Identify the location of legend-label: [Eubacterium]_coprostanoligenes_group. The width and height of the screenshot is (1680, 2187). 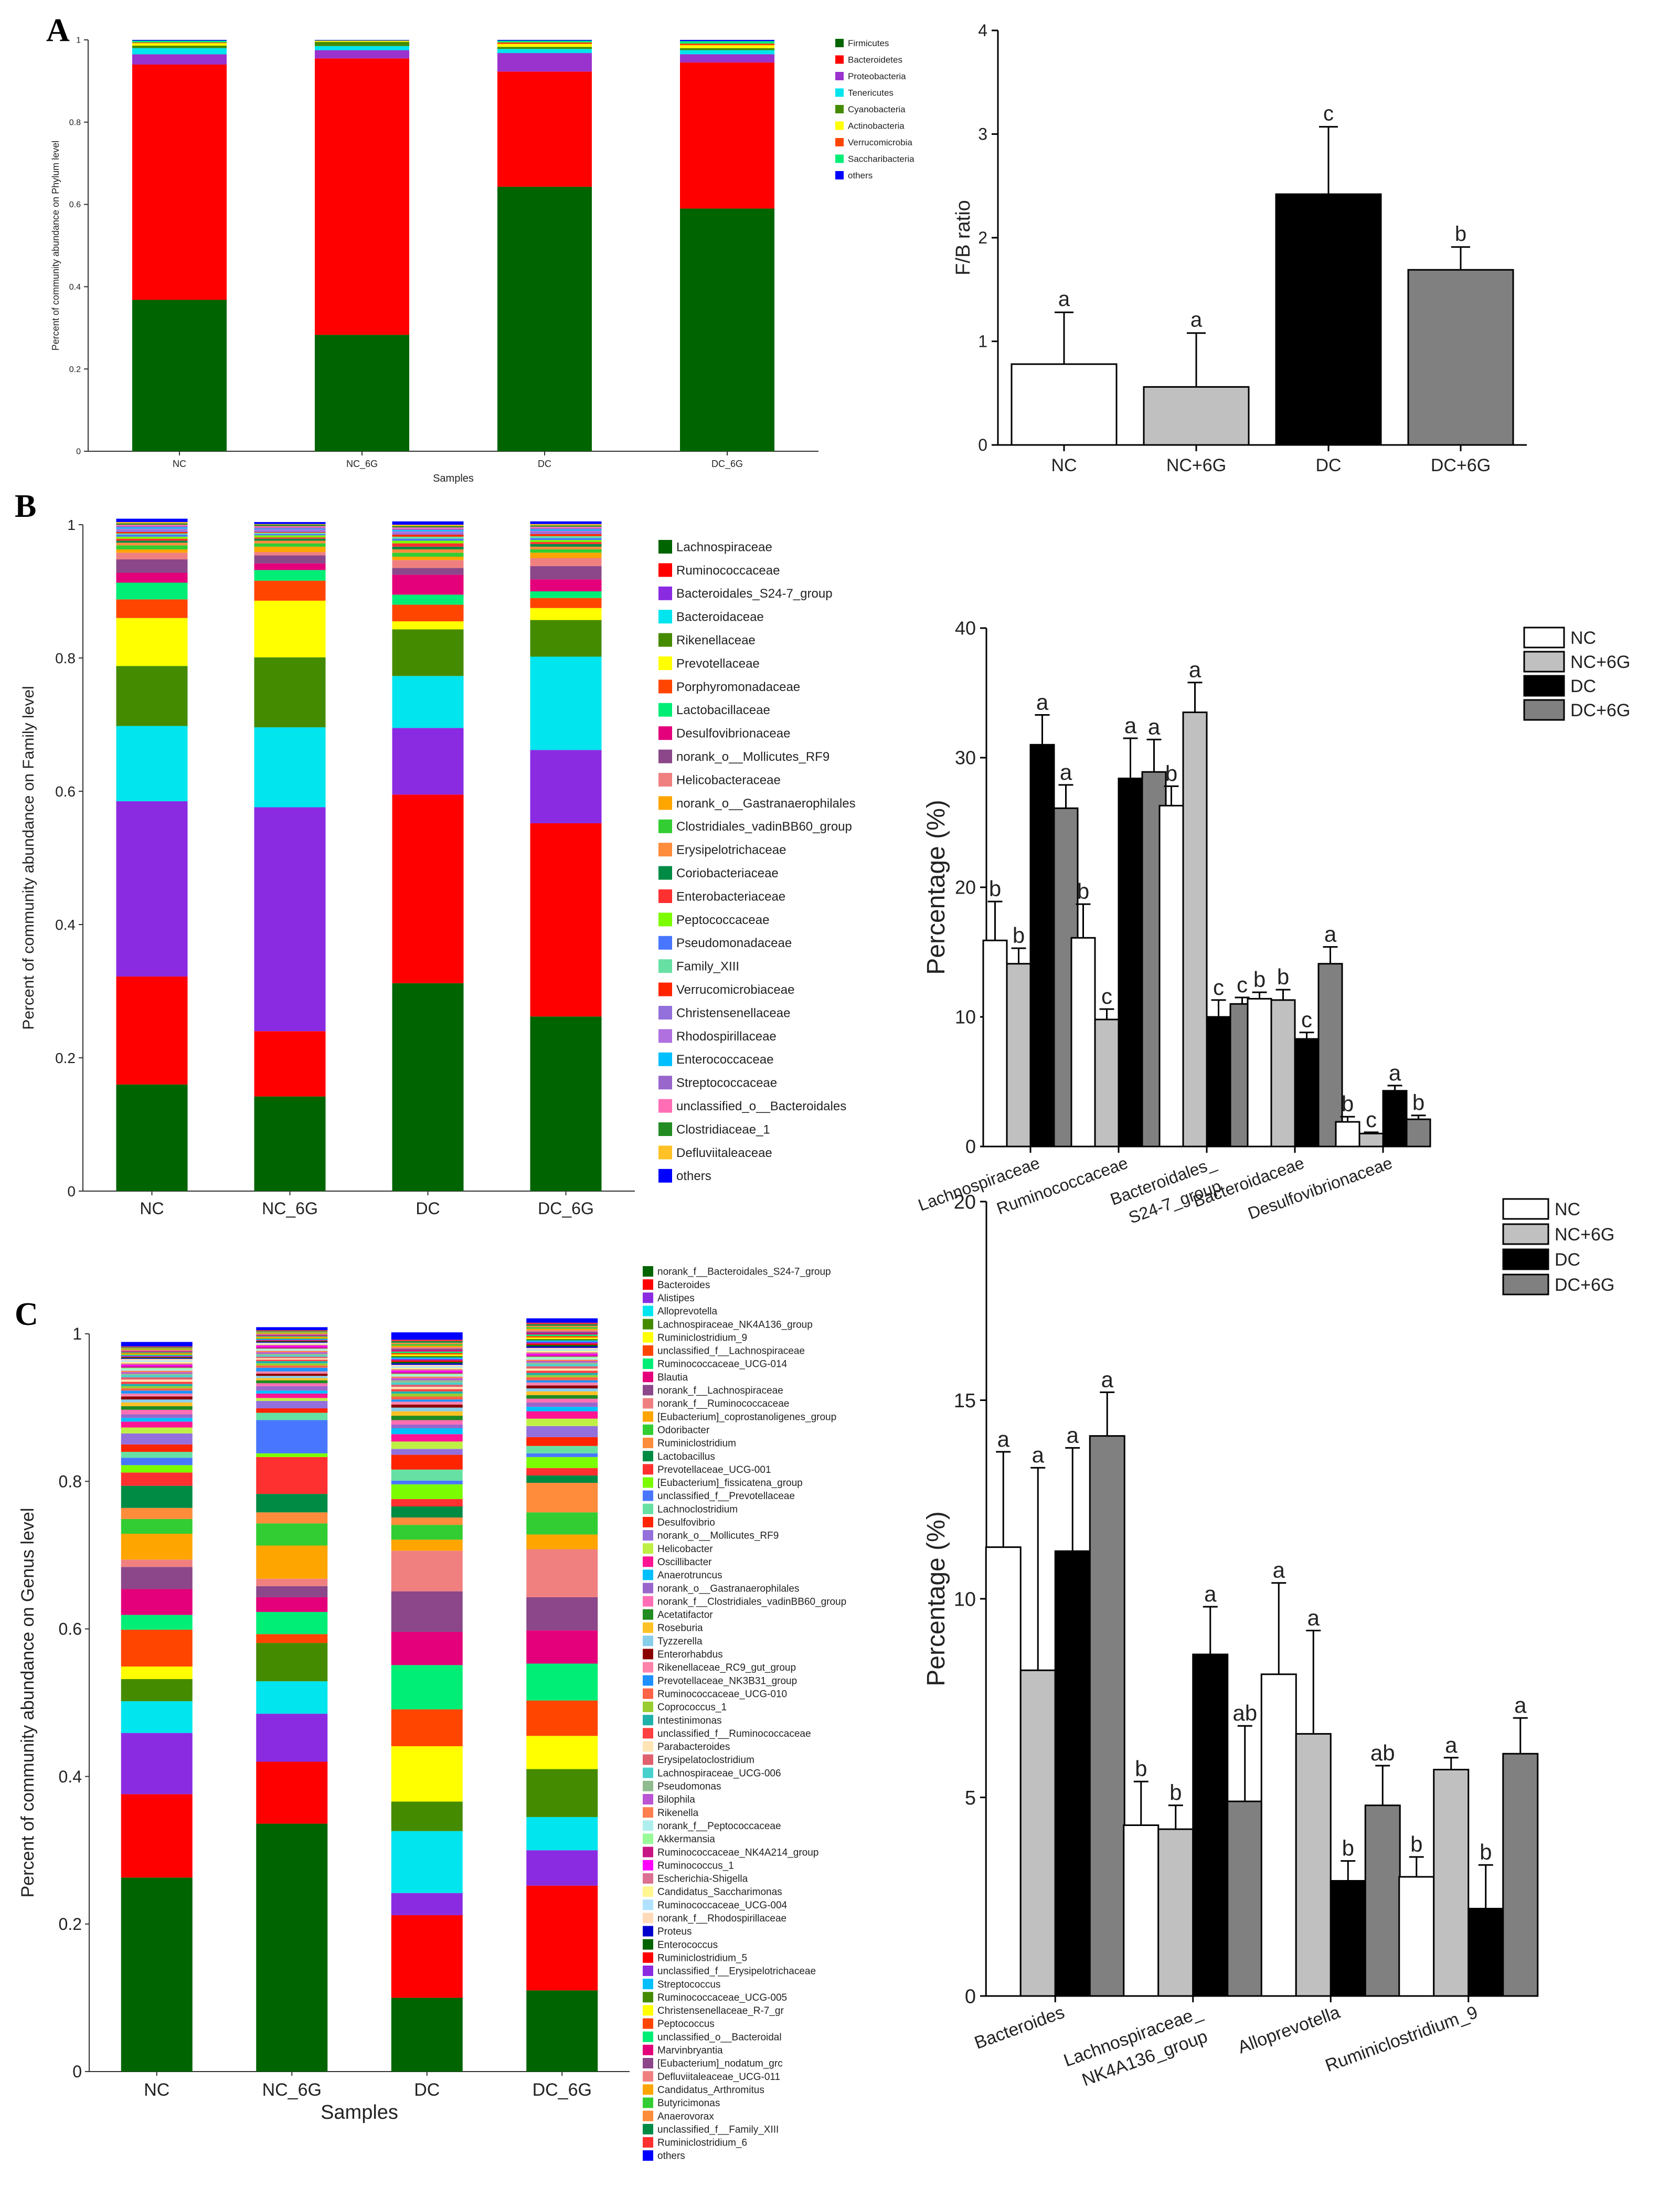
(746, 1416).